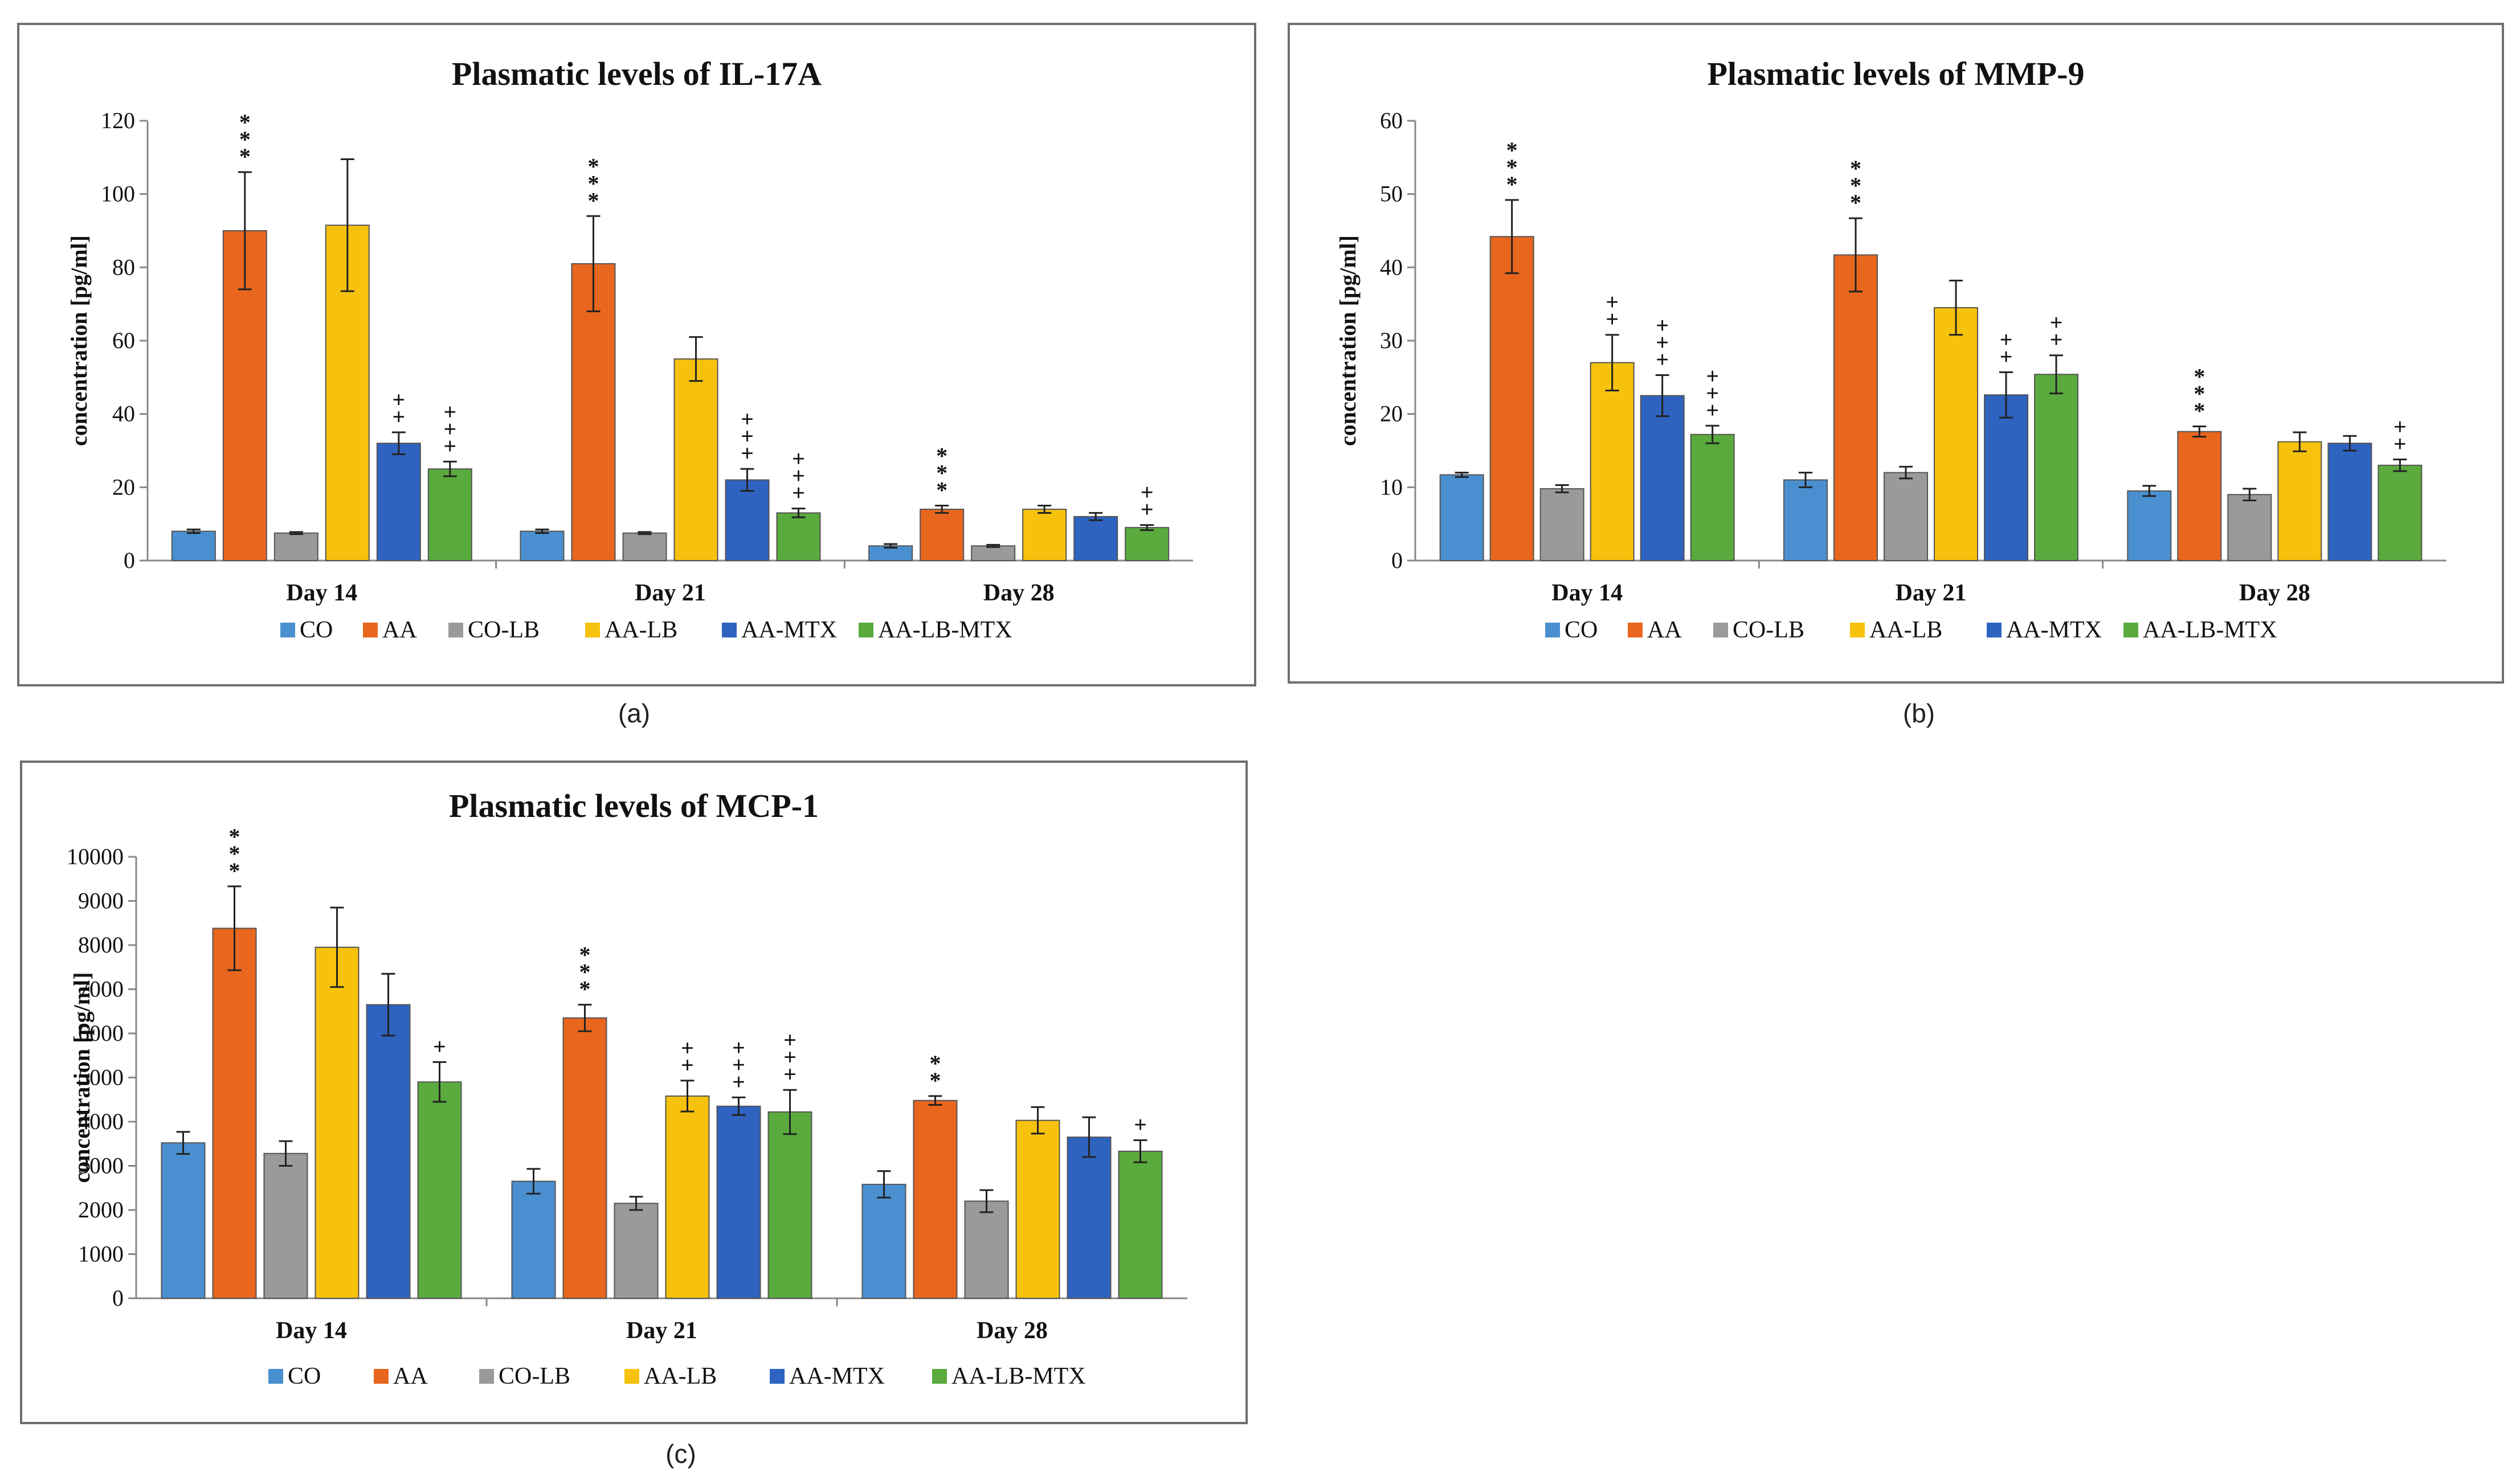 This screenshot has width=2520, height=1484. Describe the element at coordinates (1392, 341) in the screenshot. I see `y-tick-label: 30` at that location.